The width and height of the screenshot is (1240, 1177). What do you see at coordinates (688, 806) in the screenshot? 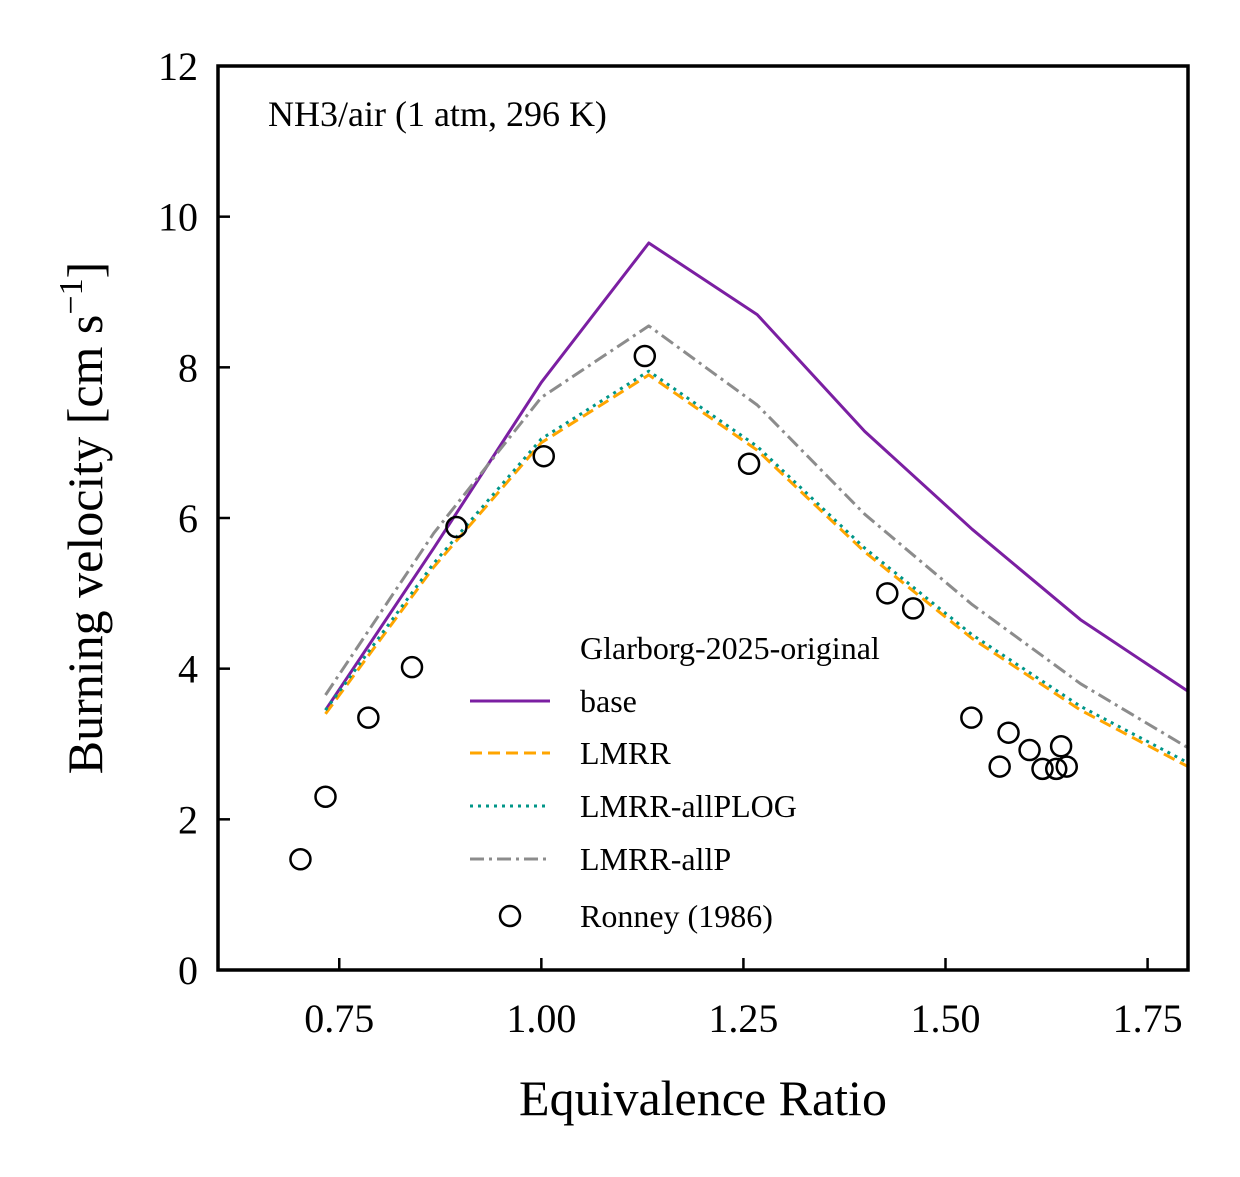
I see `legend-label-lmrr-allplog: LMRR-allPLOG` at bounding box center [688, 806].